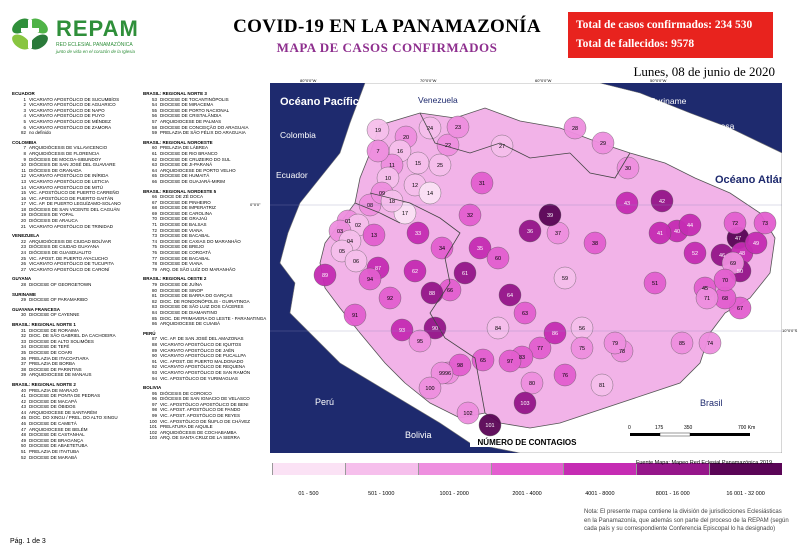  Describe the element at coordinates (77, 100) in the screenshot. I see `legend-item: 1 VICARIATO APOSTÓLICO DE SUCUMBÍOS` at that location.